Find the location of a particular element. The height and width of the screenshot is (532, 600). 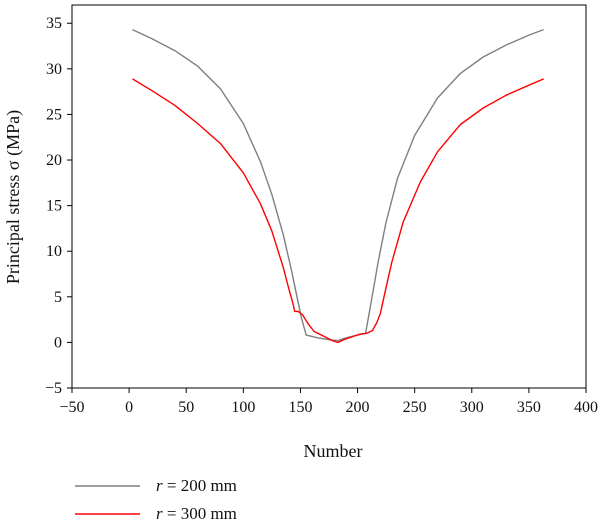

y-tick-label: 0 is located at coordinates (58, 342).